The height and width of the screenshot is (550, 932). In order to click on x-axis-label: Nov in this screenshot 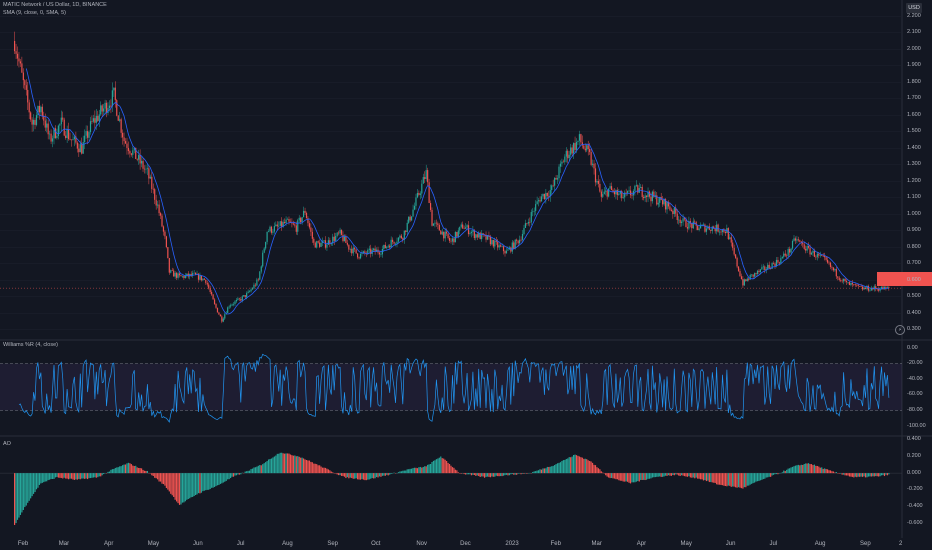, I will do `click(422, 544)`.